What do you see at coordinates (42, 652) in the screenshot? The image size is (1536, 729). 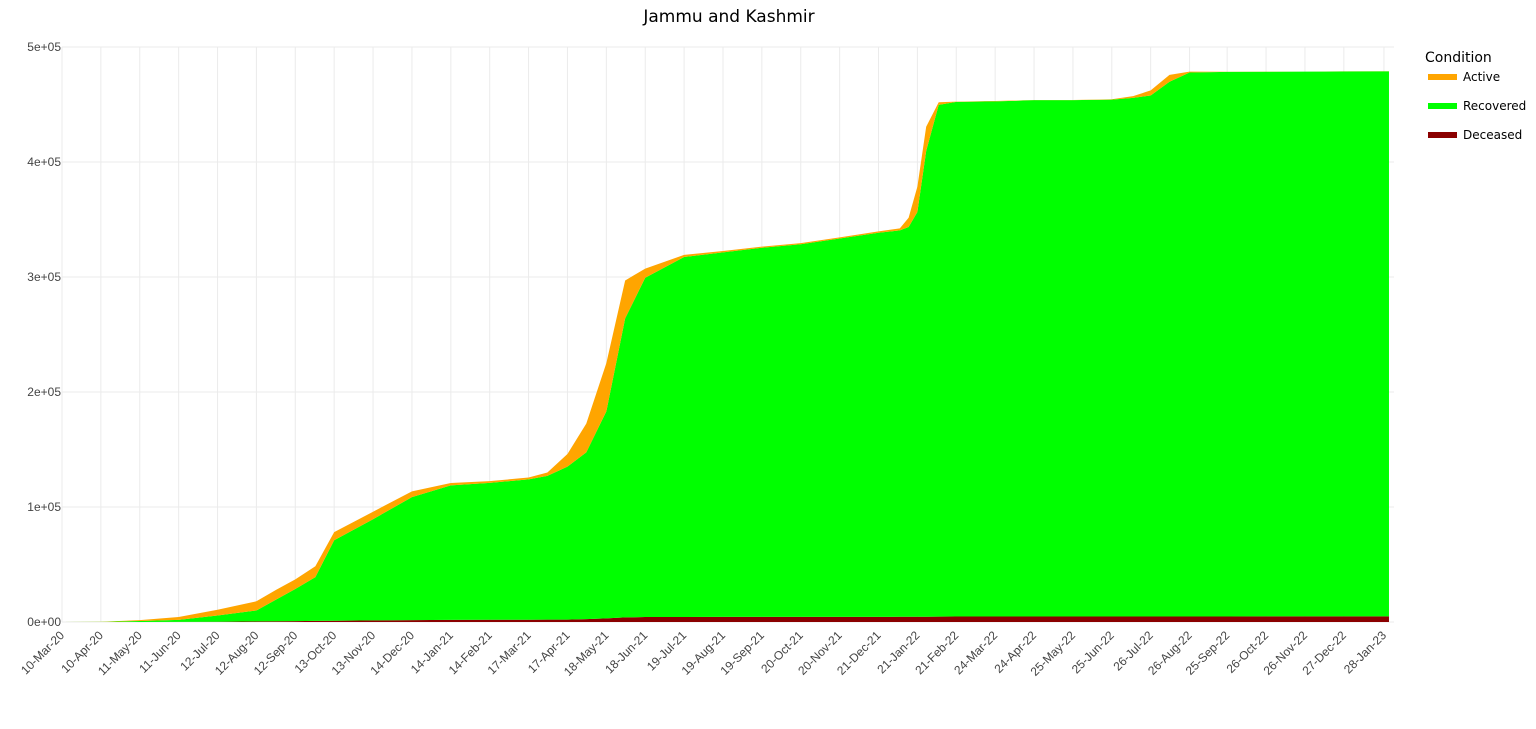 I see `x-tick-label: 10-Mar-20` at bounding box center [42, 652].